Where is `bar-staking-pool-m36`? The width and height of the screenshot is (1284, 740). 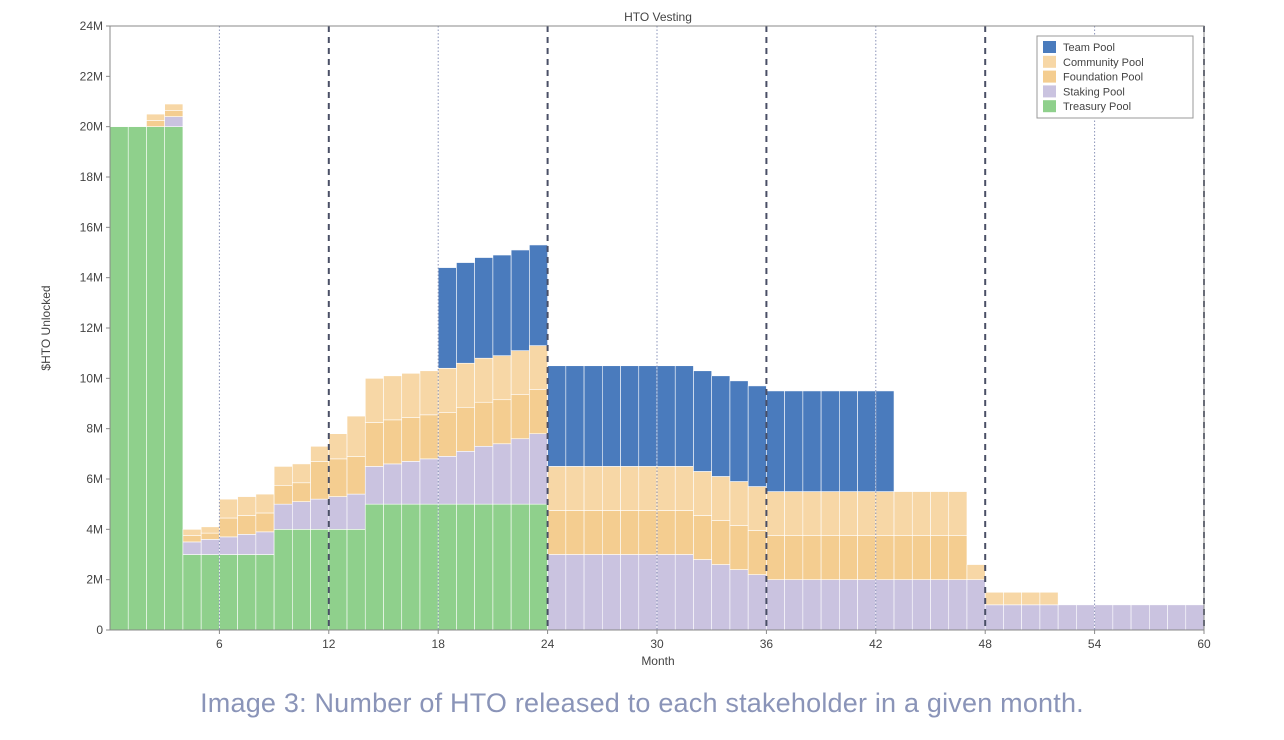 bar-staking-pool-m36 is located at coordinates (757, 602).